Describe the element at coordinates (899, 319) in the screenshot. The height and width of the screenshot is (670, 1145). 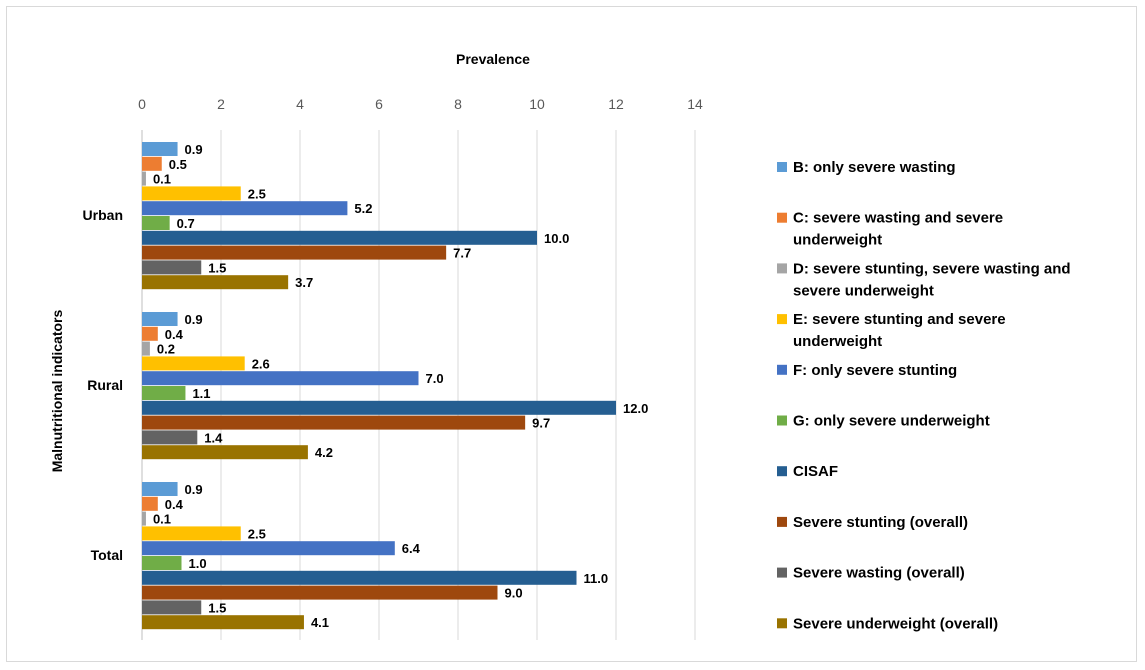
I see `legend-label: E: severe stunting and severe` at that location.